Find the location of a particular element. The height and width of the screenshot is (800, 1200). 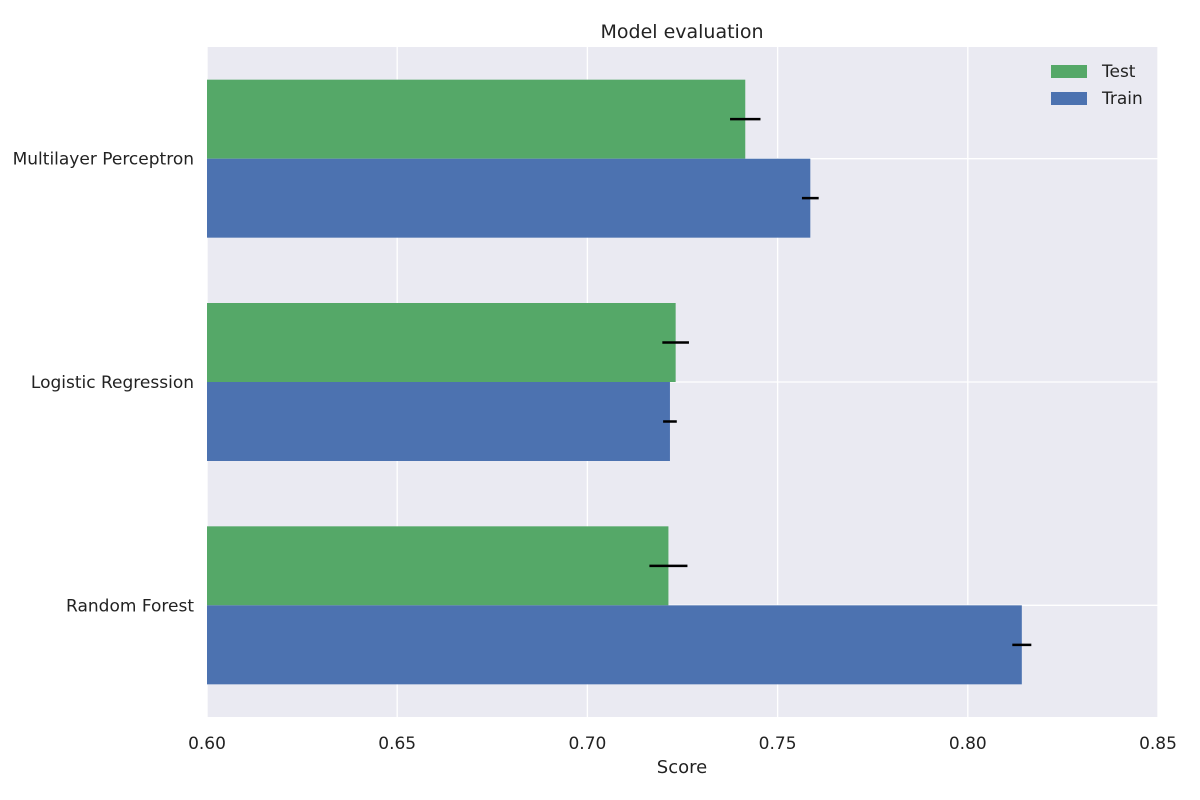

x-tick-labels: 0.60 0.65 0.70 0.75 0.80 0.85 is located at coordinates (682, 744).